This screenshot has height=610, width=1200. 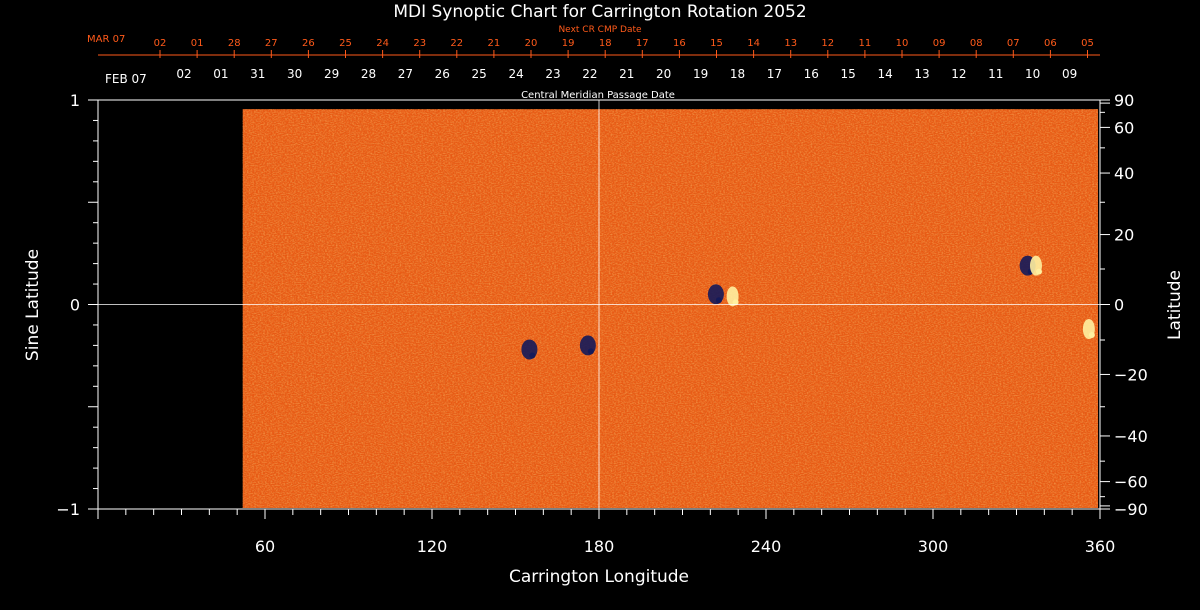 What do you see at coordinates (774, 74) in the screenshot?
I see `cmp-date-label: 17` at bounding box center [774, 74].